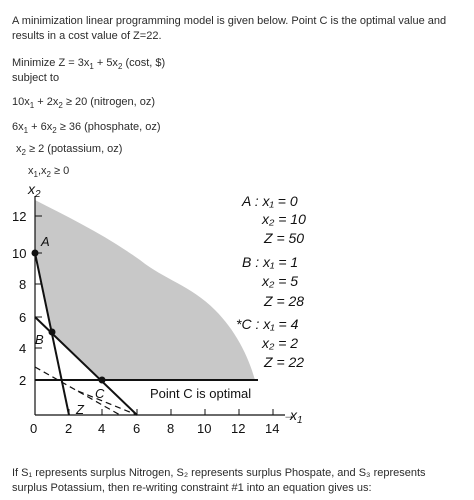 Image resolution: width=474 pixels, height=500 pixels. What do you see at coordinates (283, 219) in the screenshot?
I see `annotation-a-x2: x₂ = 10` at bounding box center [283, 219].